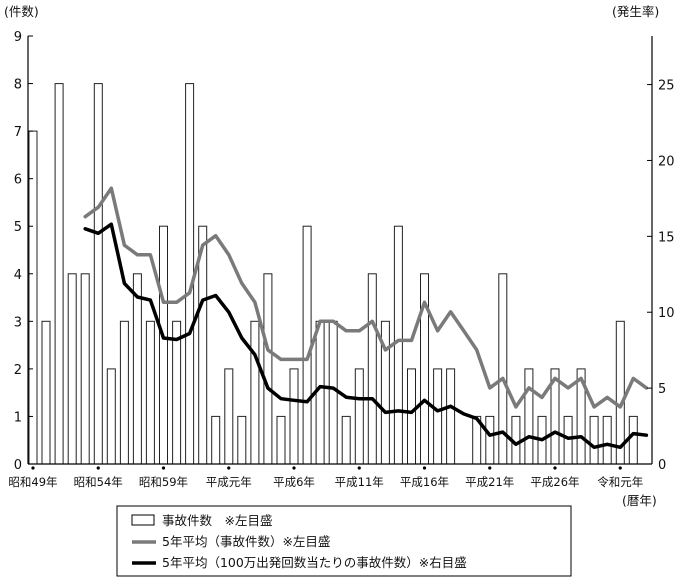  Describe the element at coordinates (489, 482) in the screenshot. I see `x-tick-label: 平成21年` at that location.